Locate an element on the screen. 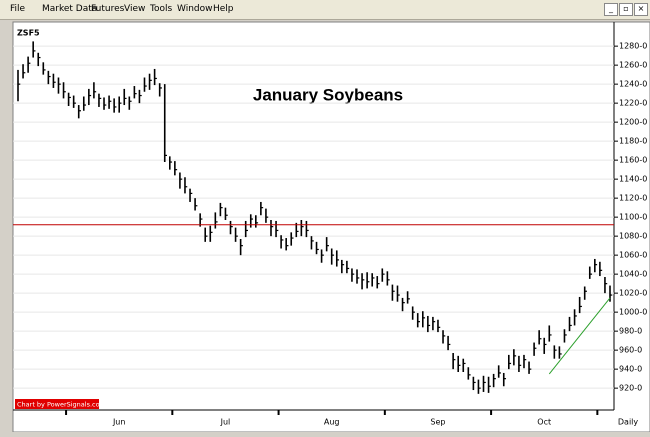 The height and width of the screenshot is (437, 650). timeframe-label: Daily is located at coordinates (628, 422).